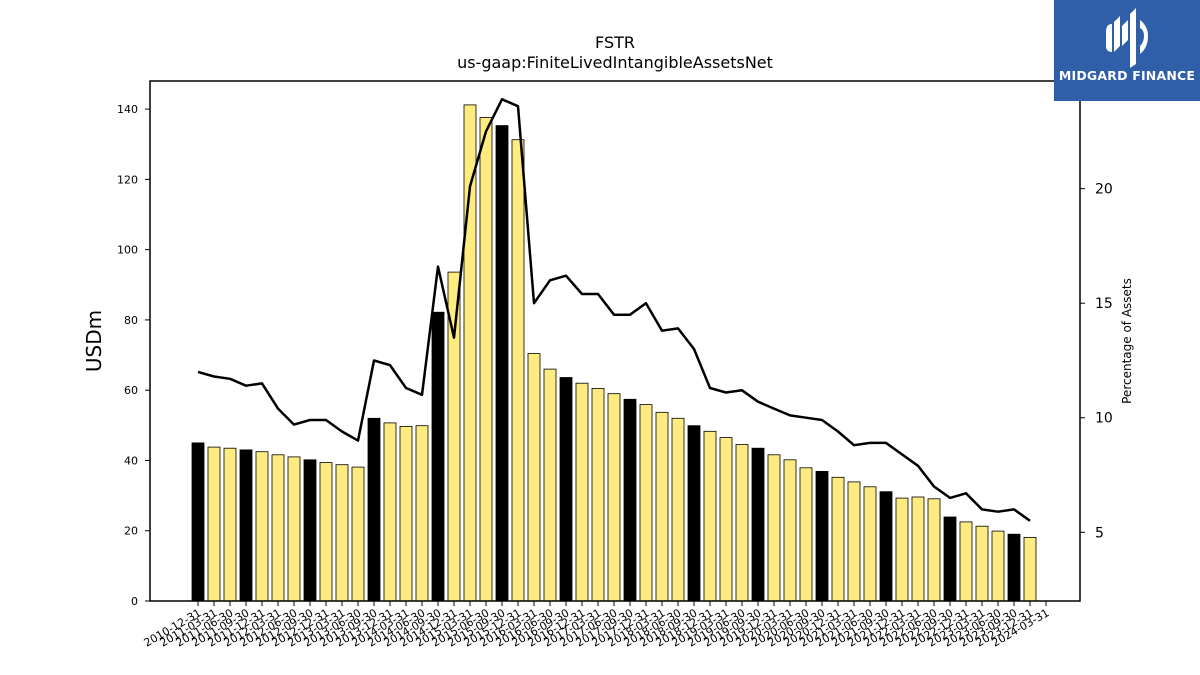  I want to click on y2-tick-label: 20, so click(1104, 190).